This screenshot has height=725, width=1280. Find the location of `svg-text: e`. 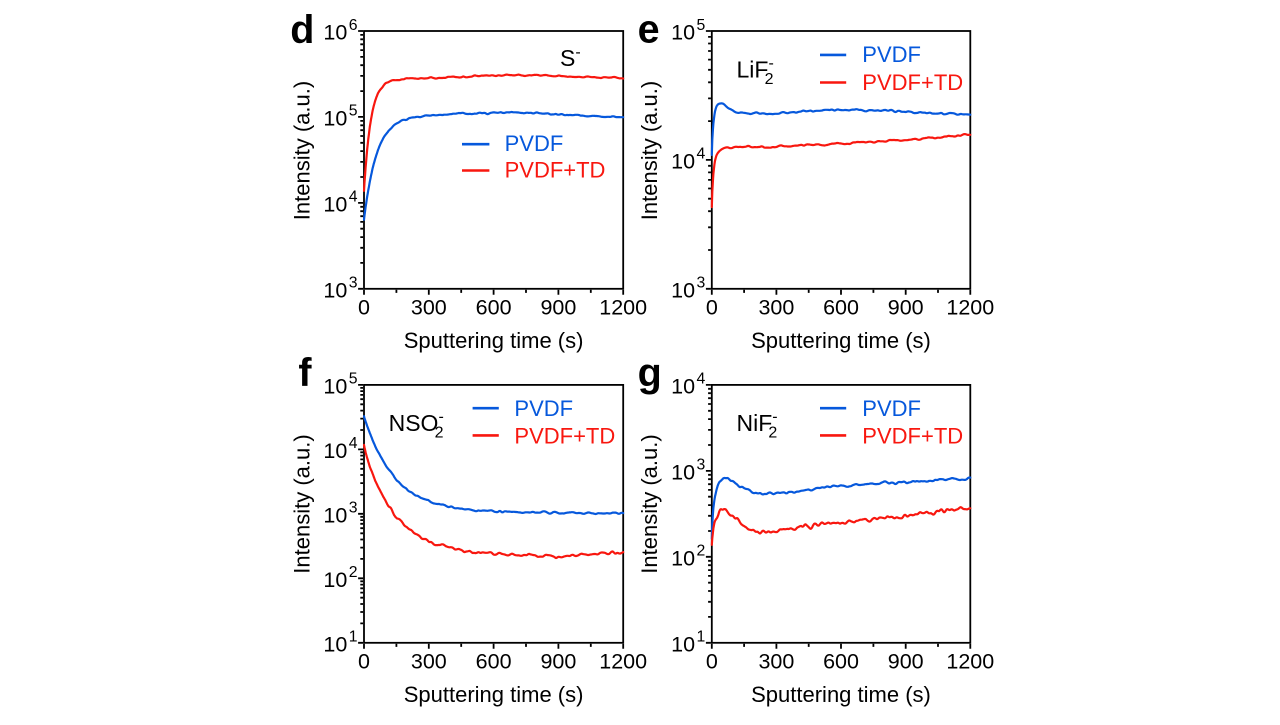

svg-text: e is located at coordinates (649, 29).